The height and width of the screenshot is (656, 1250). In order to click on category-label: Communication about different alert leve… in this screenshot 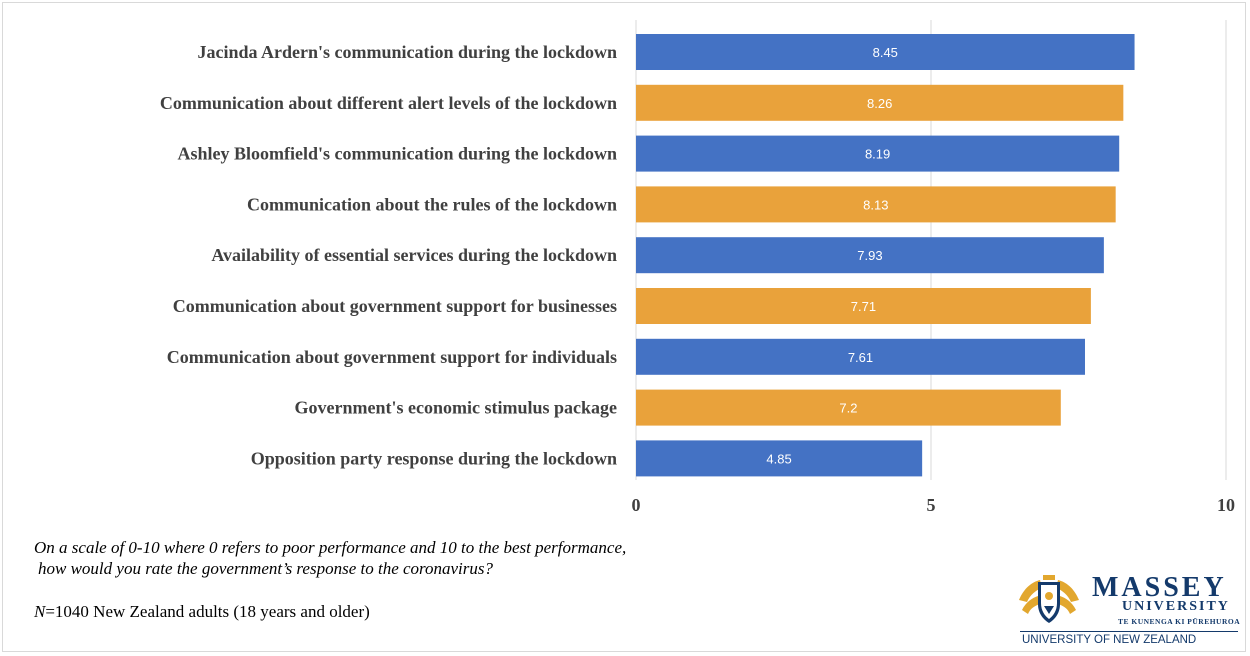, I will do `click(388, 103)`.